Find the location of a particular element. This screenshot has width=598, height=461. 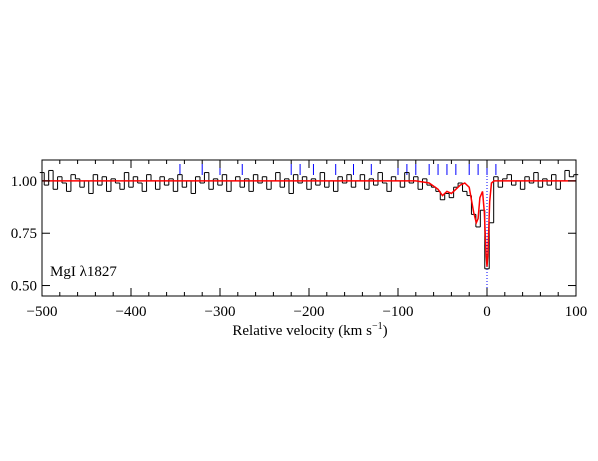

y-tick-label: 0.50 is located at coordinates (24, 287).